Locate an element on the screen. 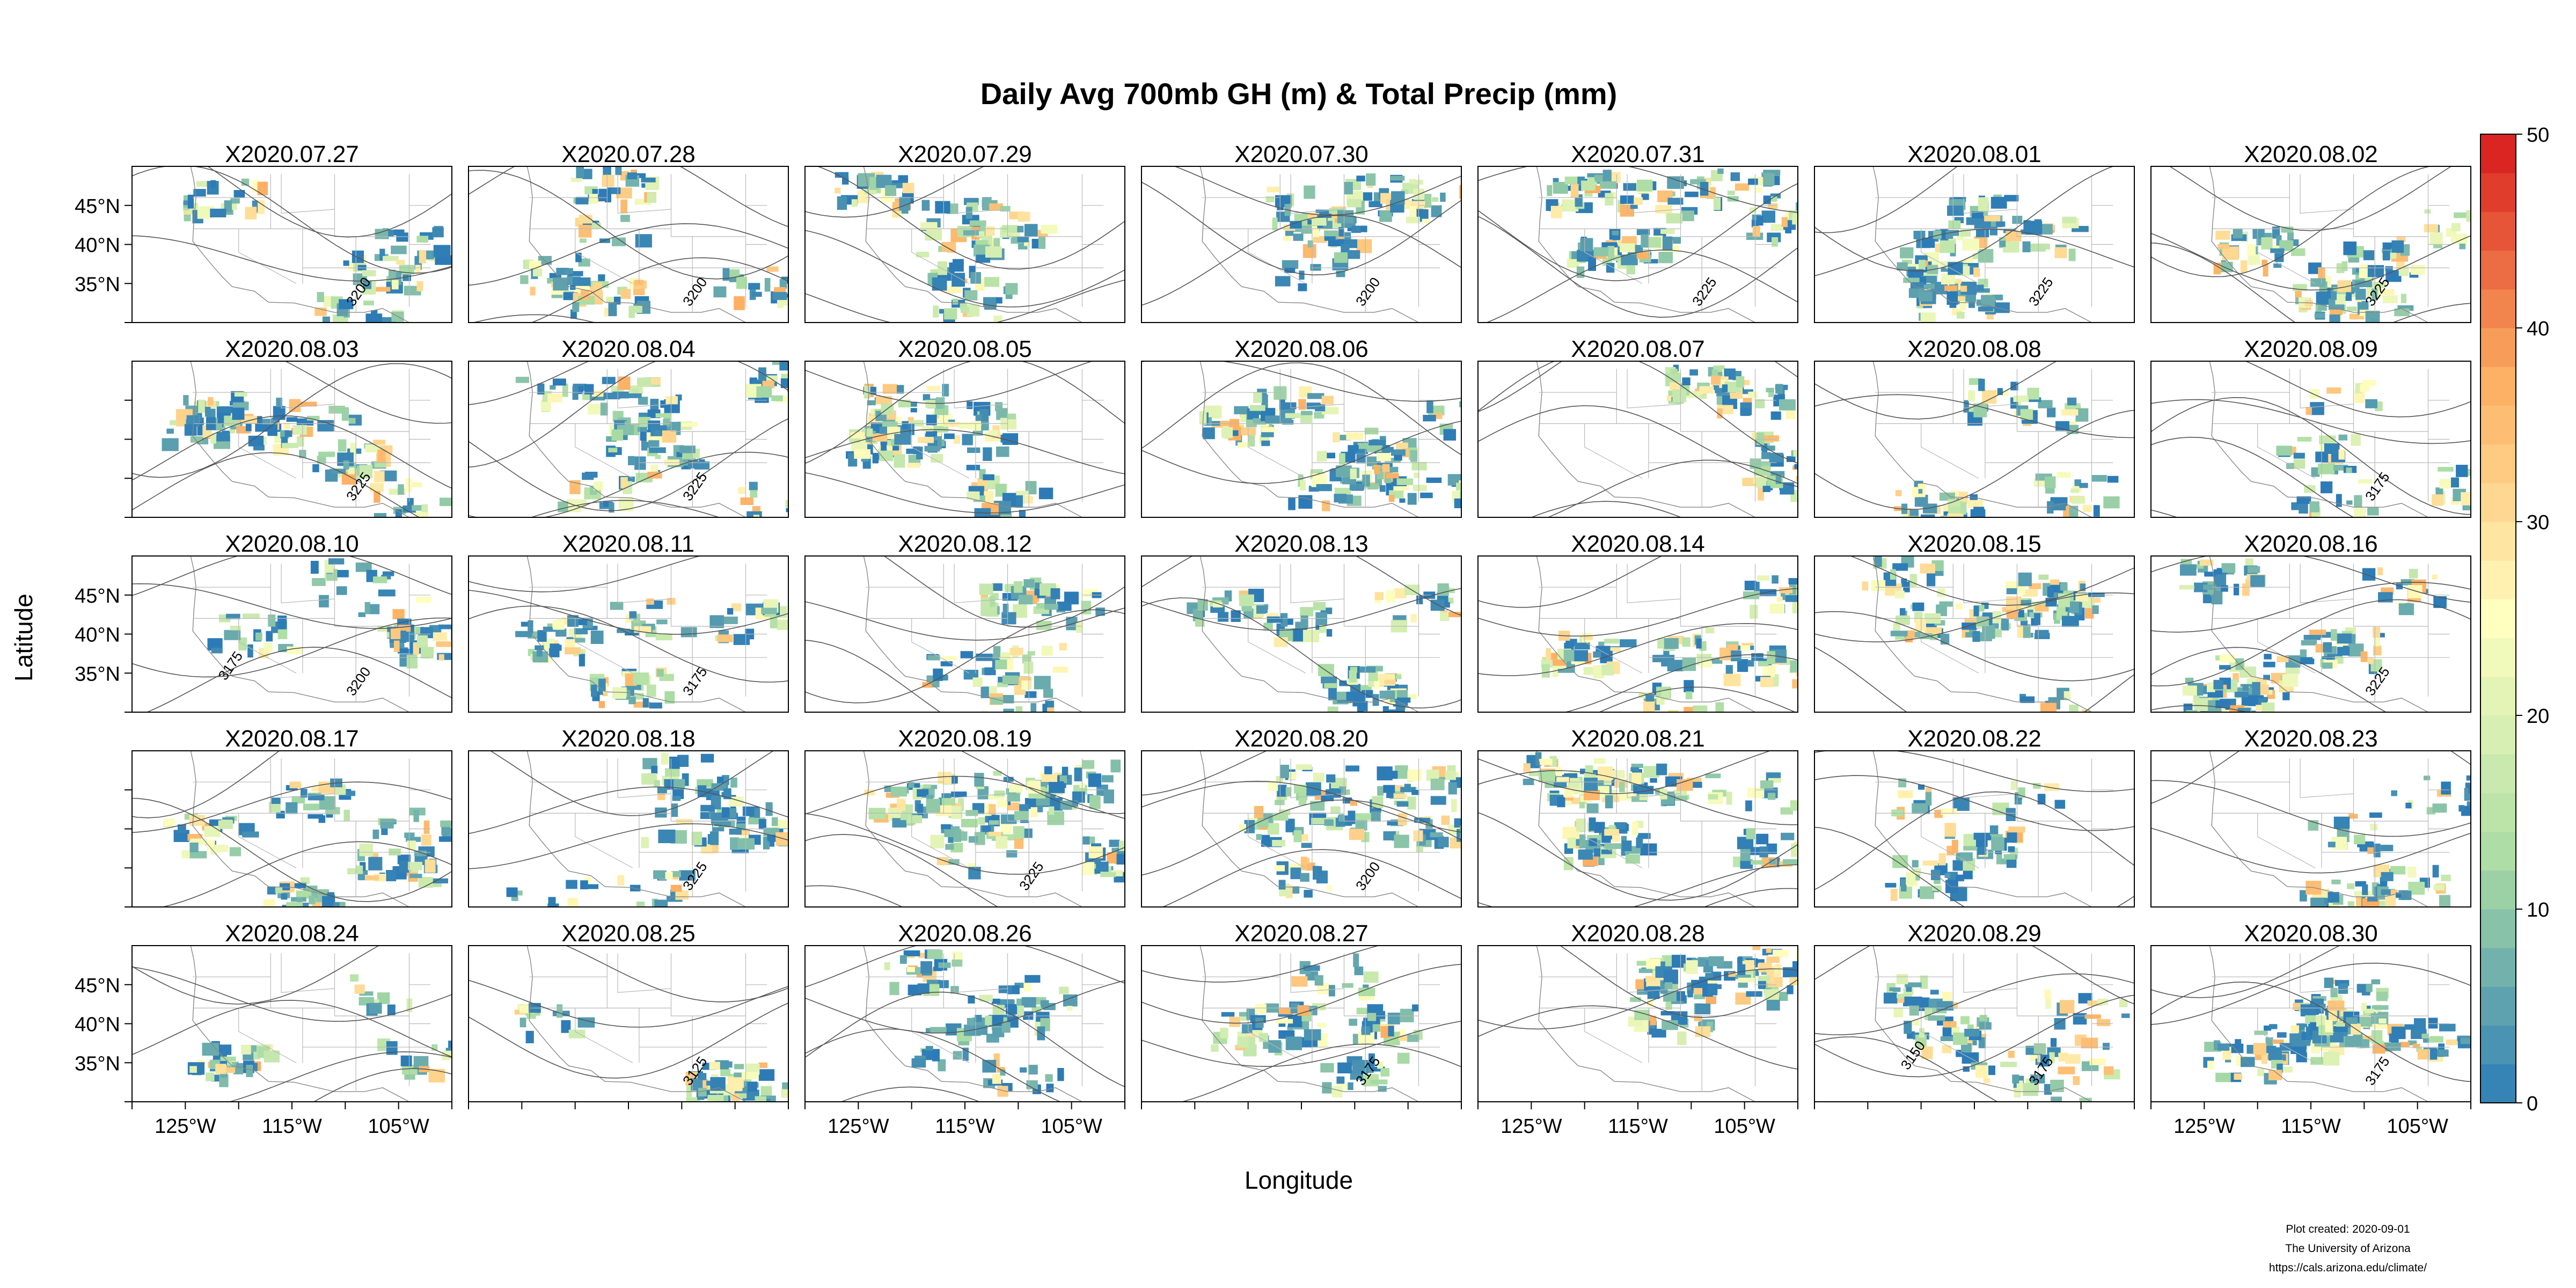  panel-title: X2020.08.04 is located at coordinates (628, 349).